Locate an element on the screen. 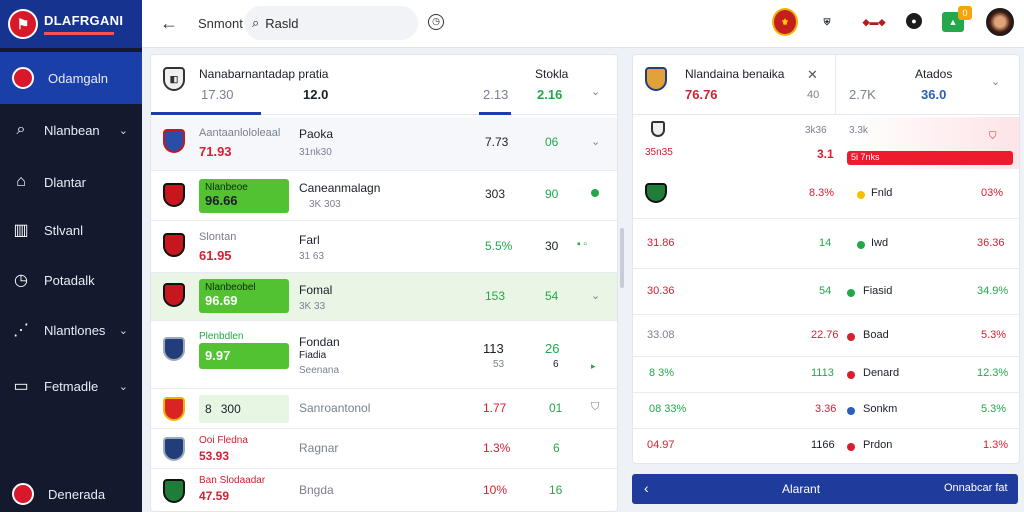  scrollbar is located at coordinates (622, 258).